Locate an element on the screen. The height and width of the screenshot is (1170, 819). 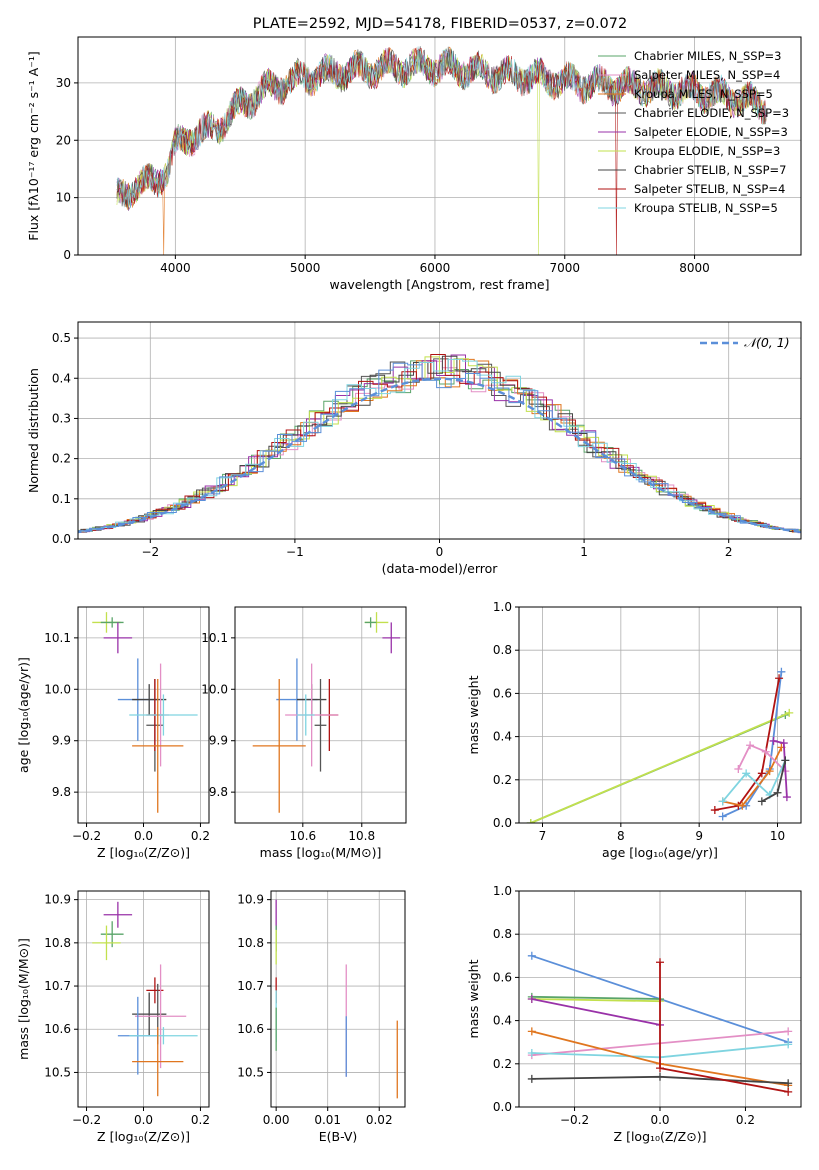
axes-frame is located at coordinates (320, 715).